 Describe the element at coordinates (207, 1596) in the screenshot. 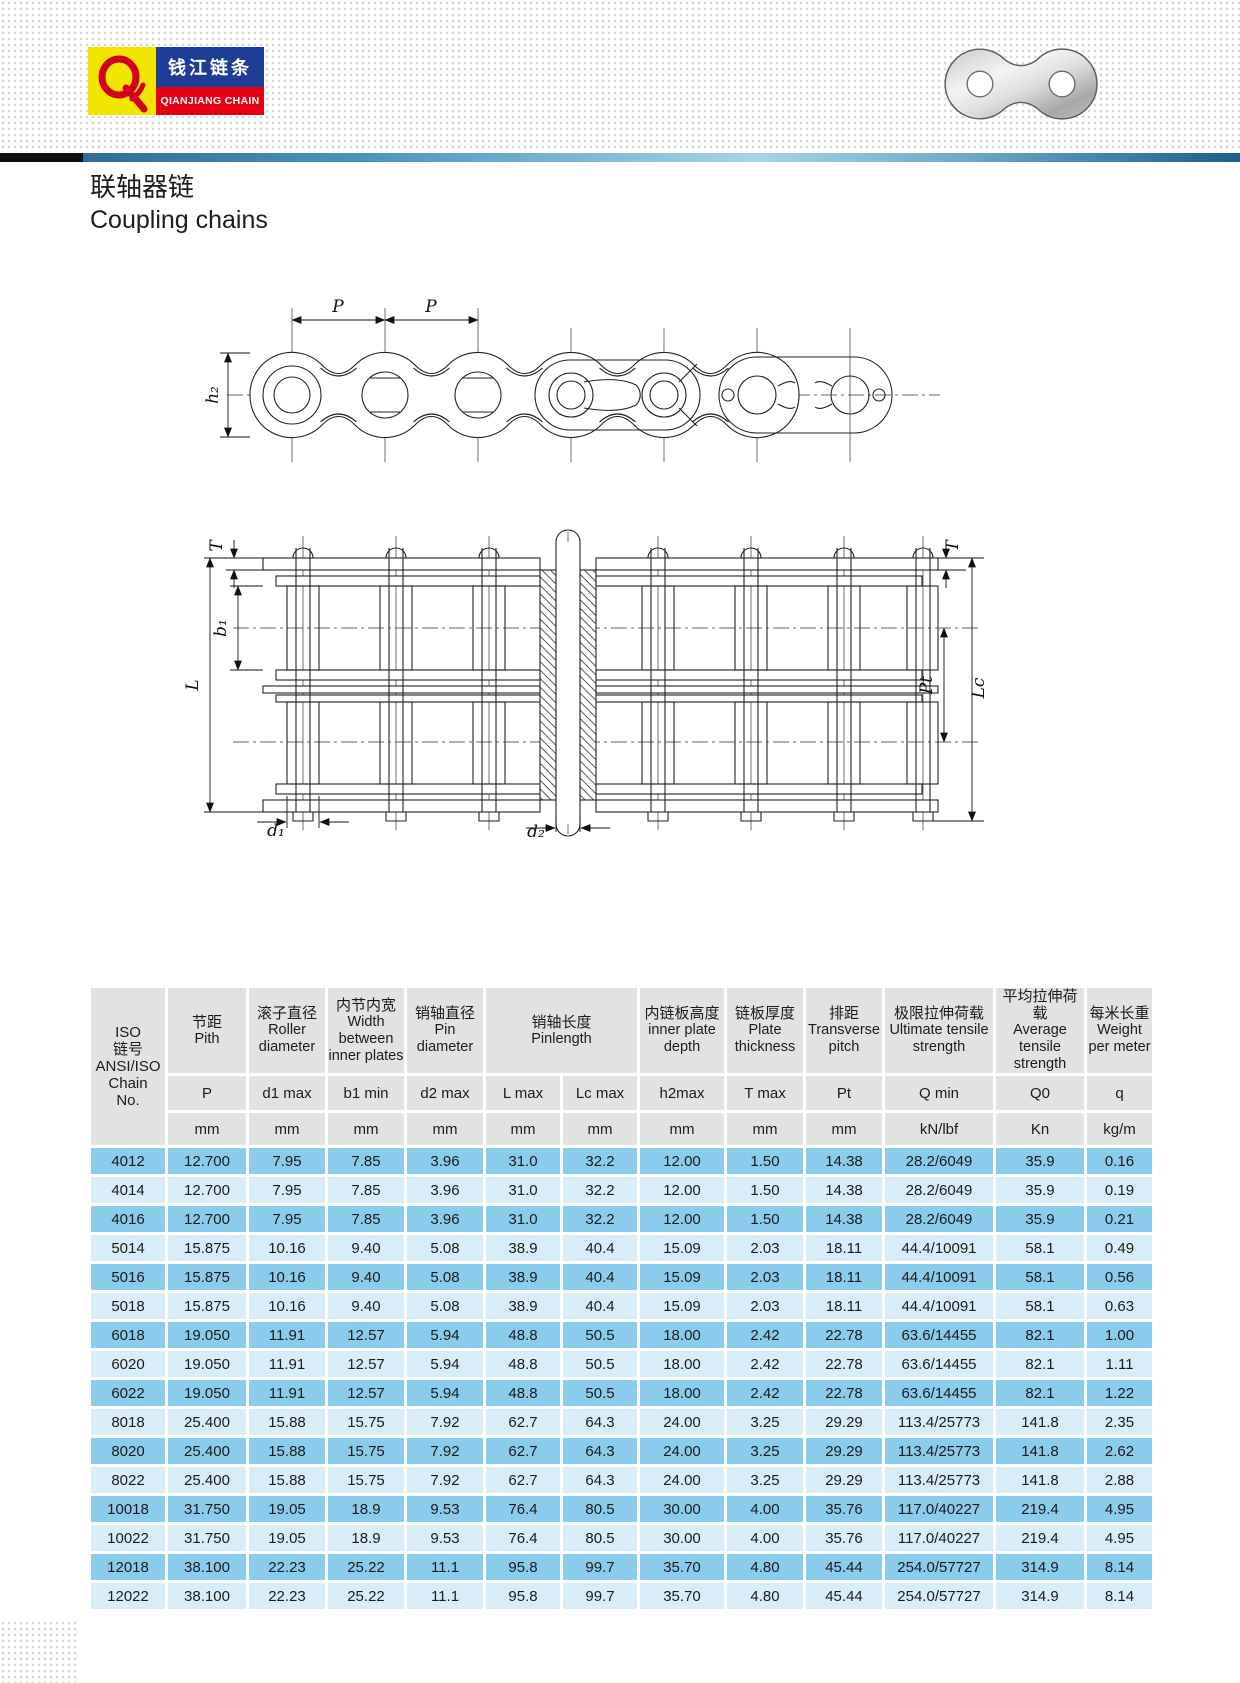

I see `table-cell: 38.100` at that location.